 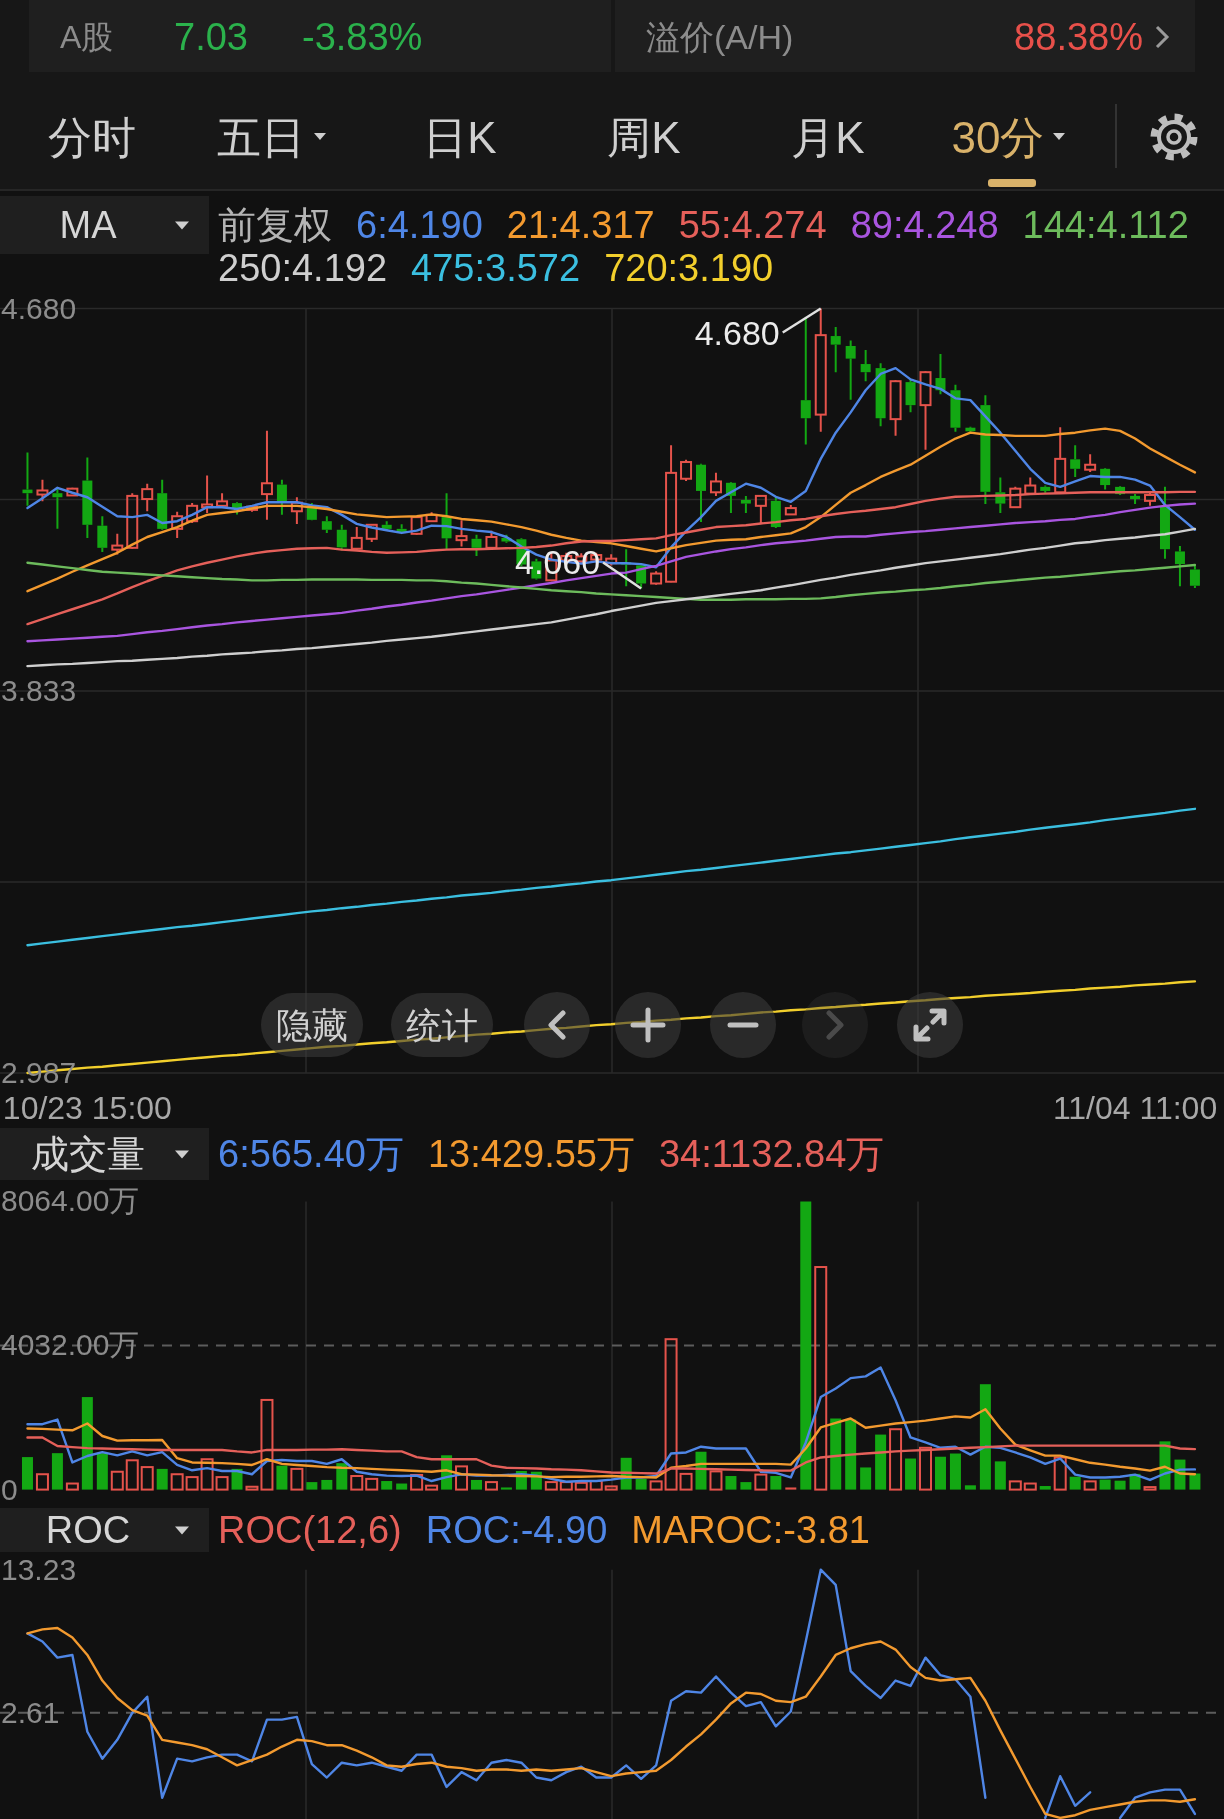 What do you see at coordinates (644, 137) in the screenshot?
I see `text: 周K` at bounding box center [644, 137].